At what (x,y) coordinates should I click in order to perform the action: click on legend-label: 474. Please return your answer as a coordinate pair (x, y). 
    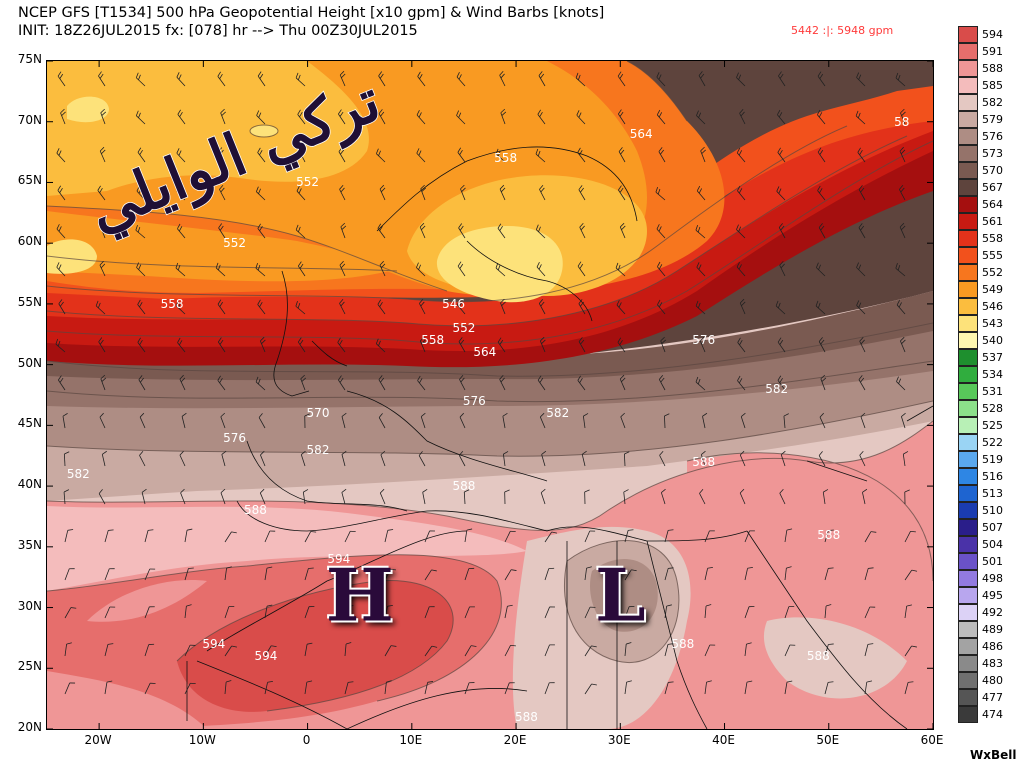
    Looking at the image, I should click on (992, 714).